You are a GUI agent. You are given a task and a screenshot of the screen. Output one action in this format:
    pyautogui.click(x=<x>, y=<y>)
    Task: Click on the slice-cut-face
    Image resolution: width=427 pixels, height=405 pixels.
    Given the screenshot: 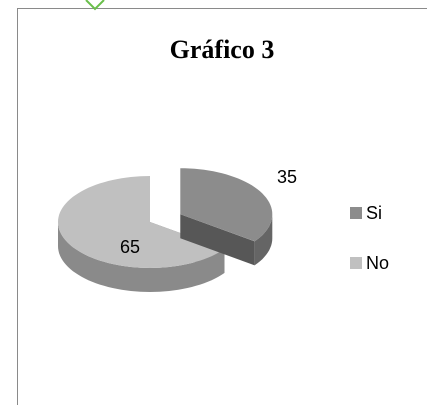 What is the action you would take?
    pyautogui.click(x=217, y=240)
    